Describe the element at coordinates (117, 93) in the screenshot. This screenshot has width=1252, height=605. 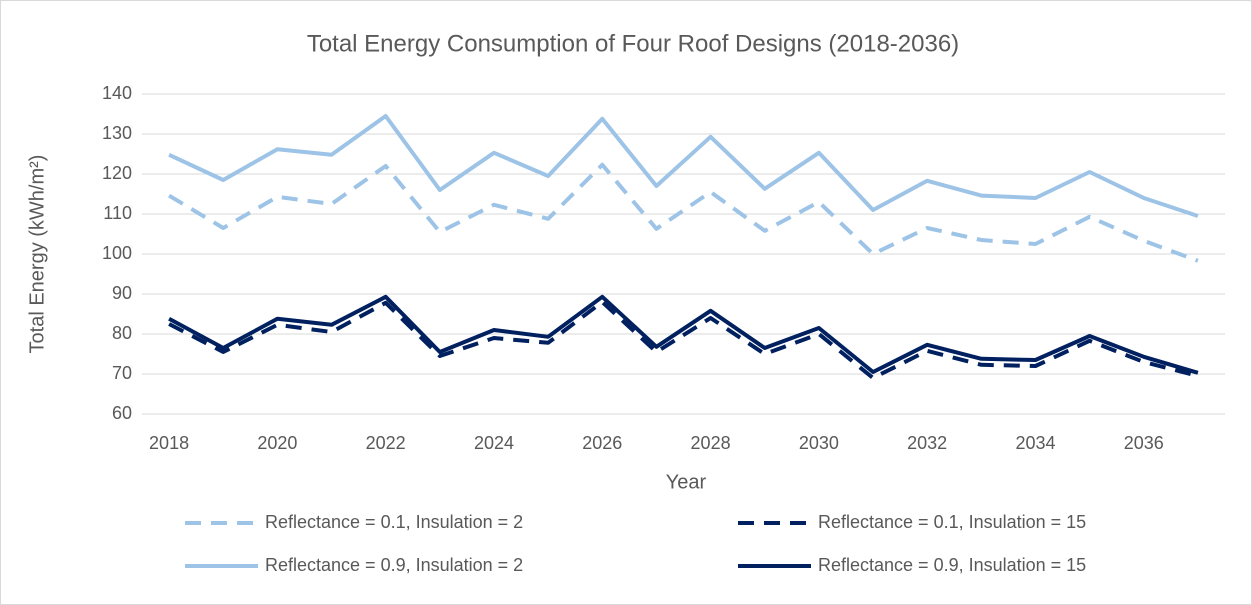
I see `y-tick-label: 140` at that location.